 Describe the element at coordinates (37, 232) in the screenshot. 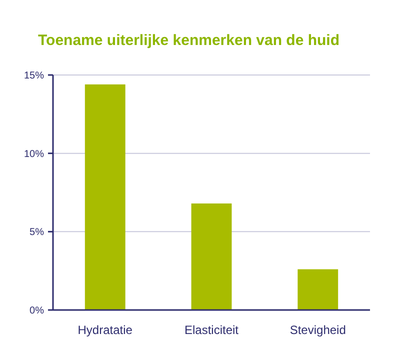

I see `y-tick-label: 5%` at that location.